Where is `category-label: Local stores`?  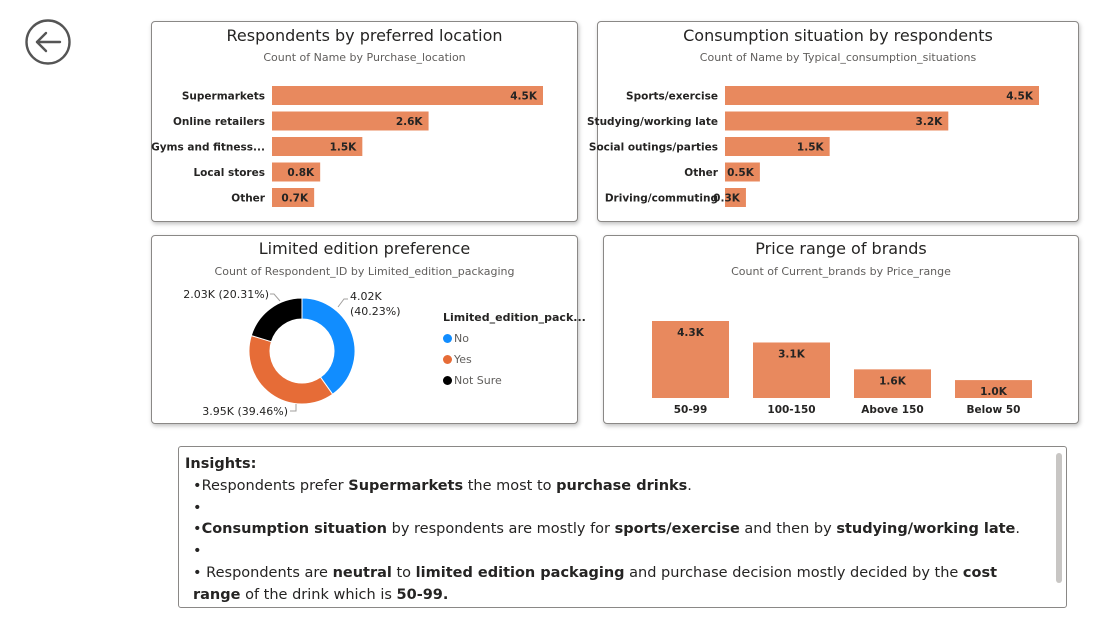 category-label: Local stores is located at coordinates (229, 173).